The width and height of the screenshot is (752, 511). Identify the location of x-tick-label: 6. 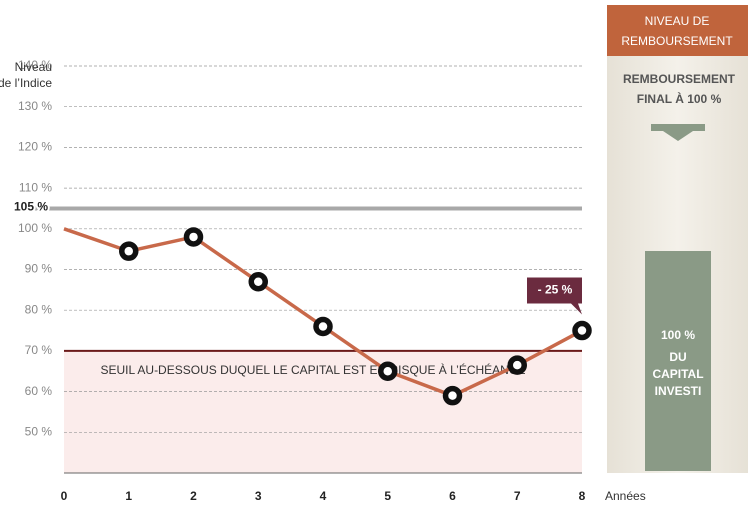
(452, 496).